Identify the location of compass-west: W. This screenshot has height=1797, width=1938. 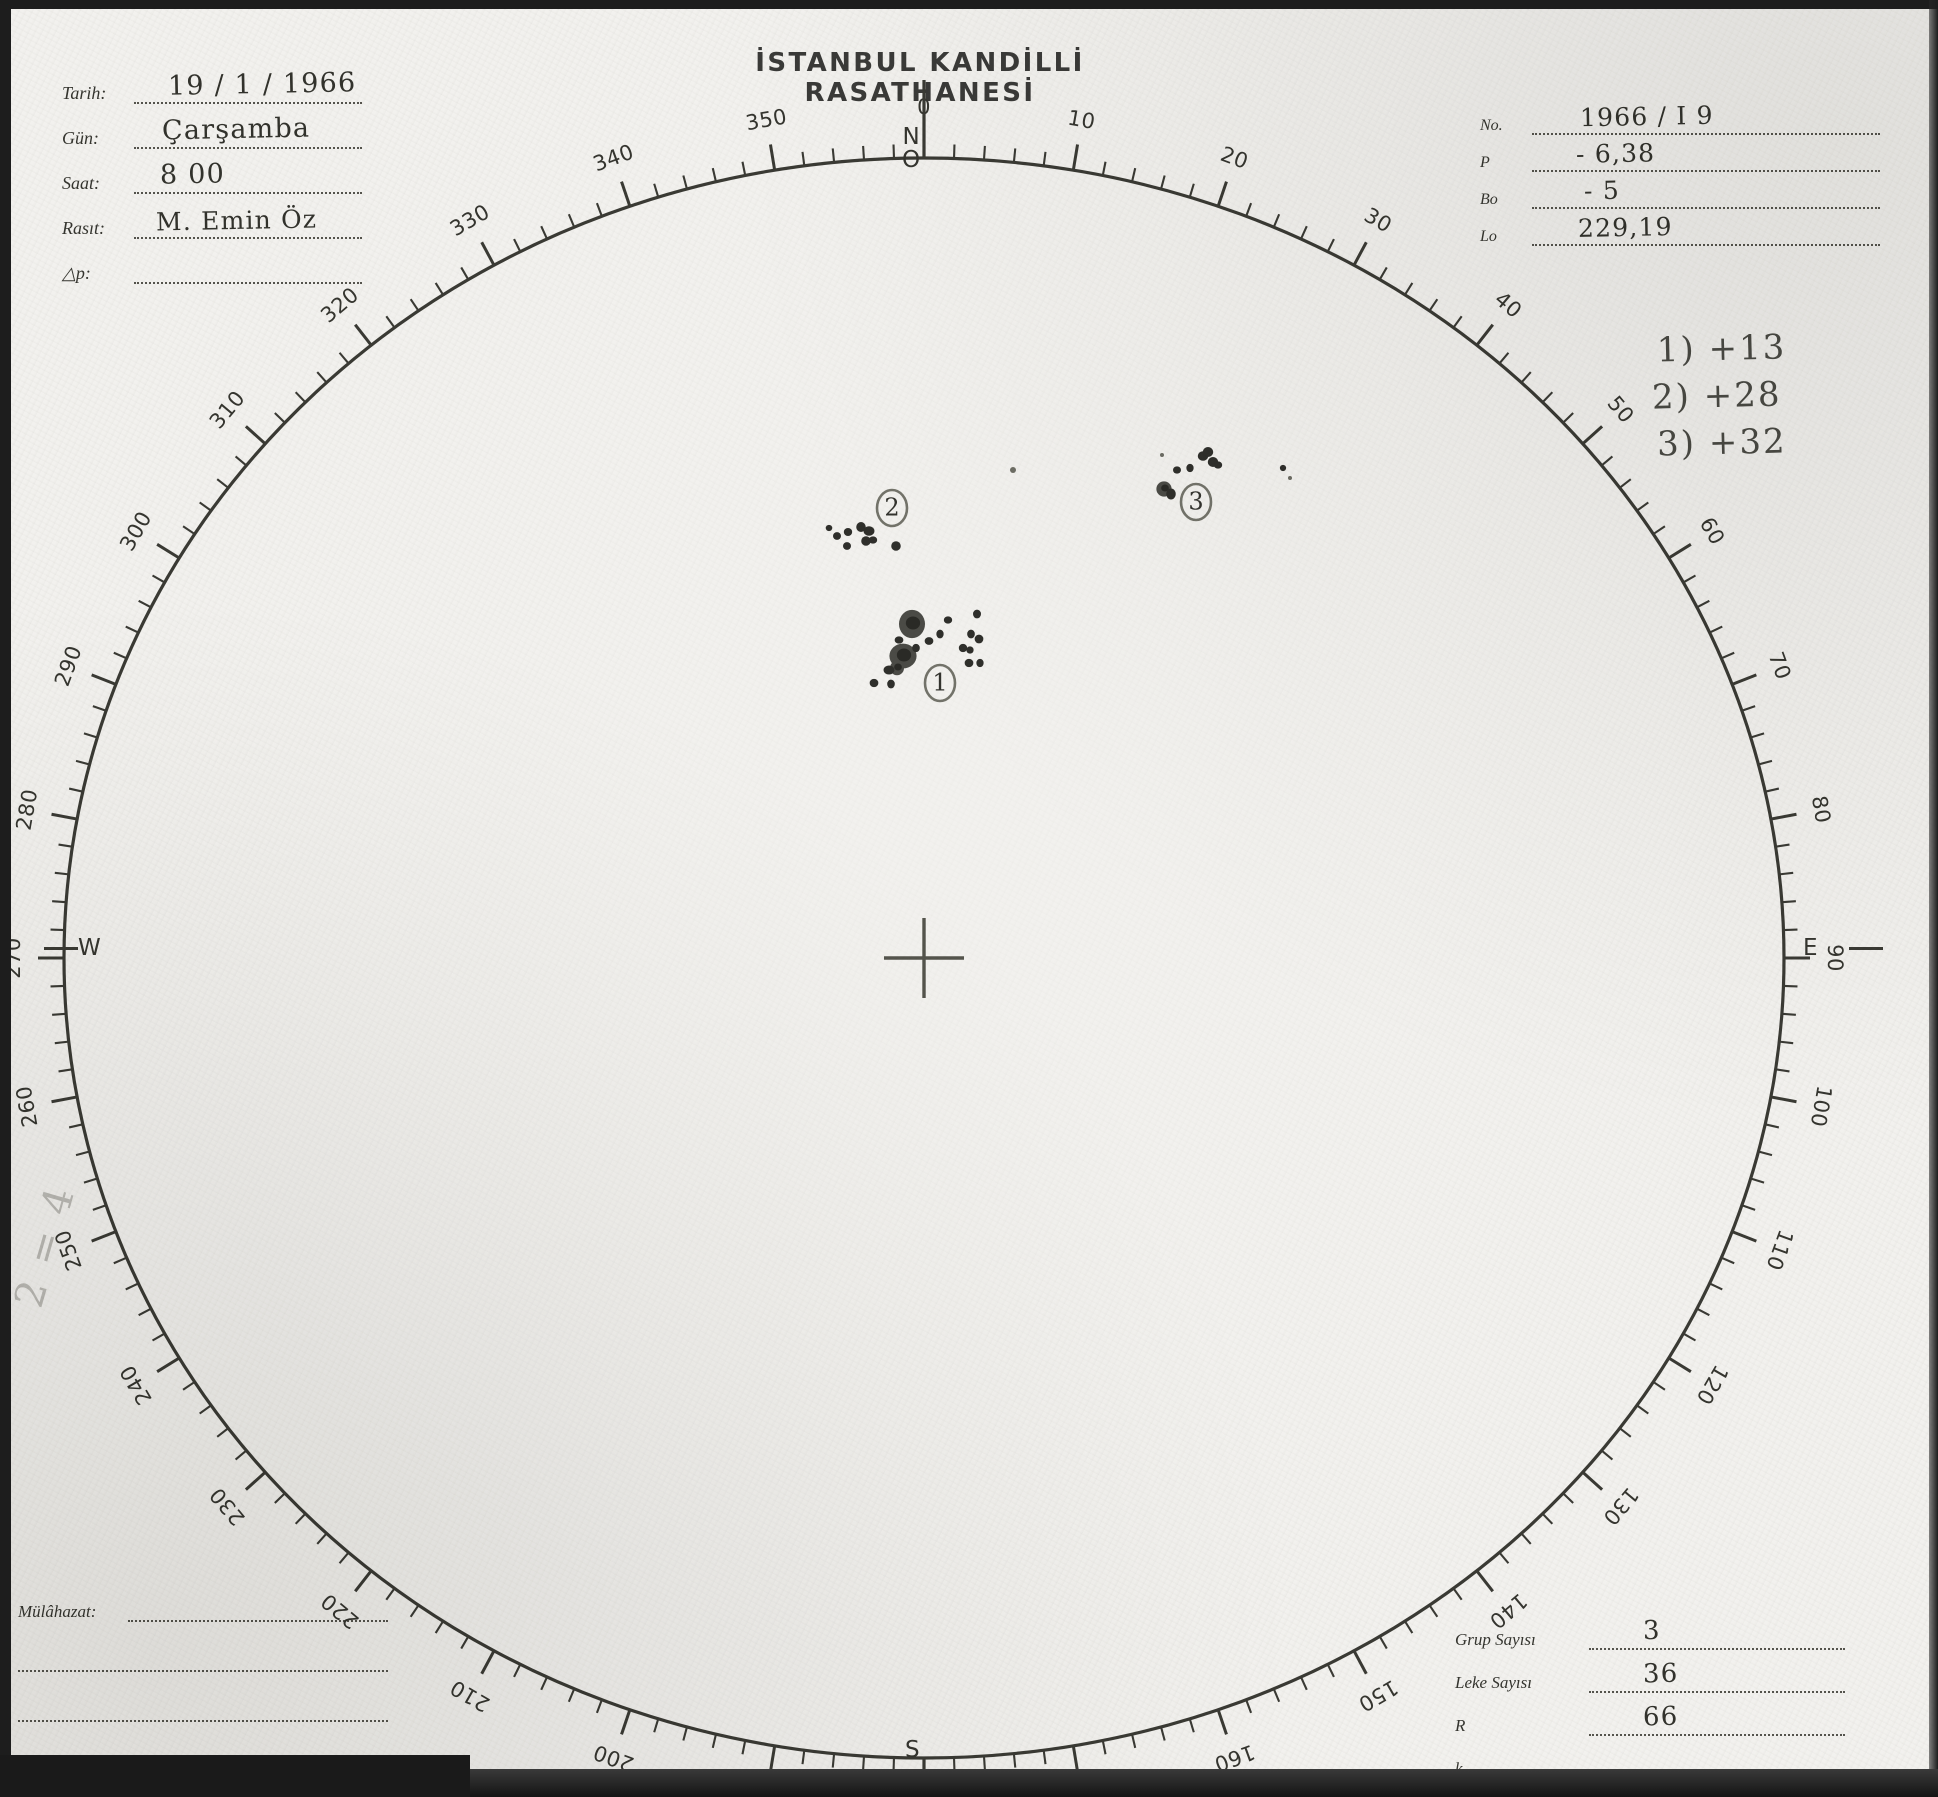
(90, 948).